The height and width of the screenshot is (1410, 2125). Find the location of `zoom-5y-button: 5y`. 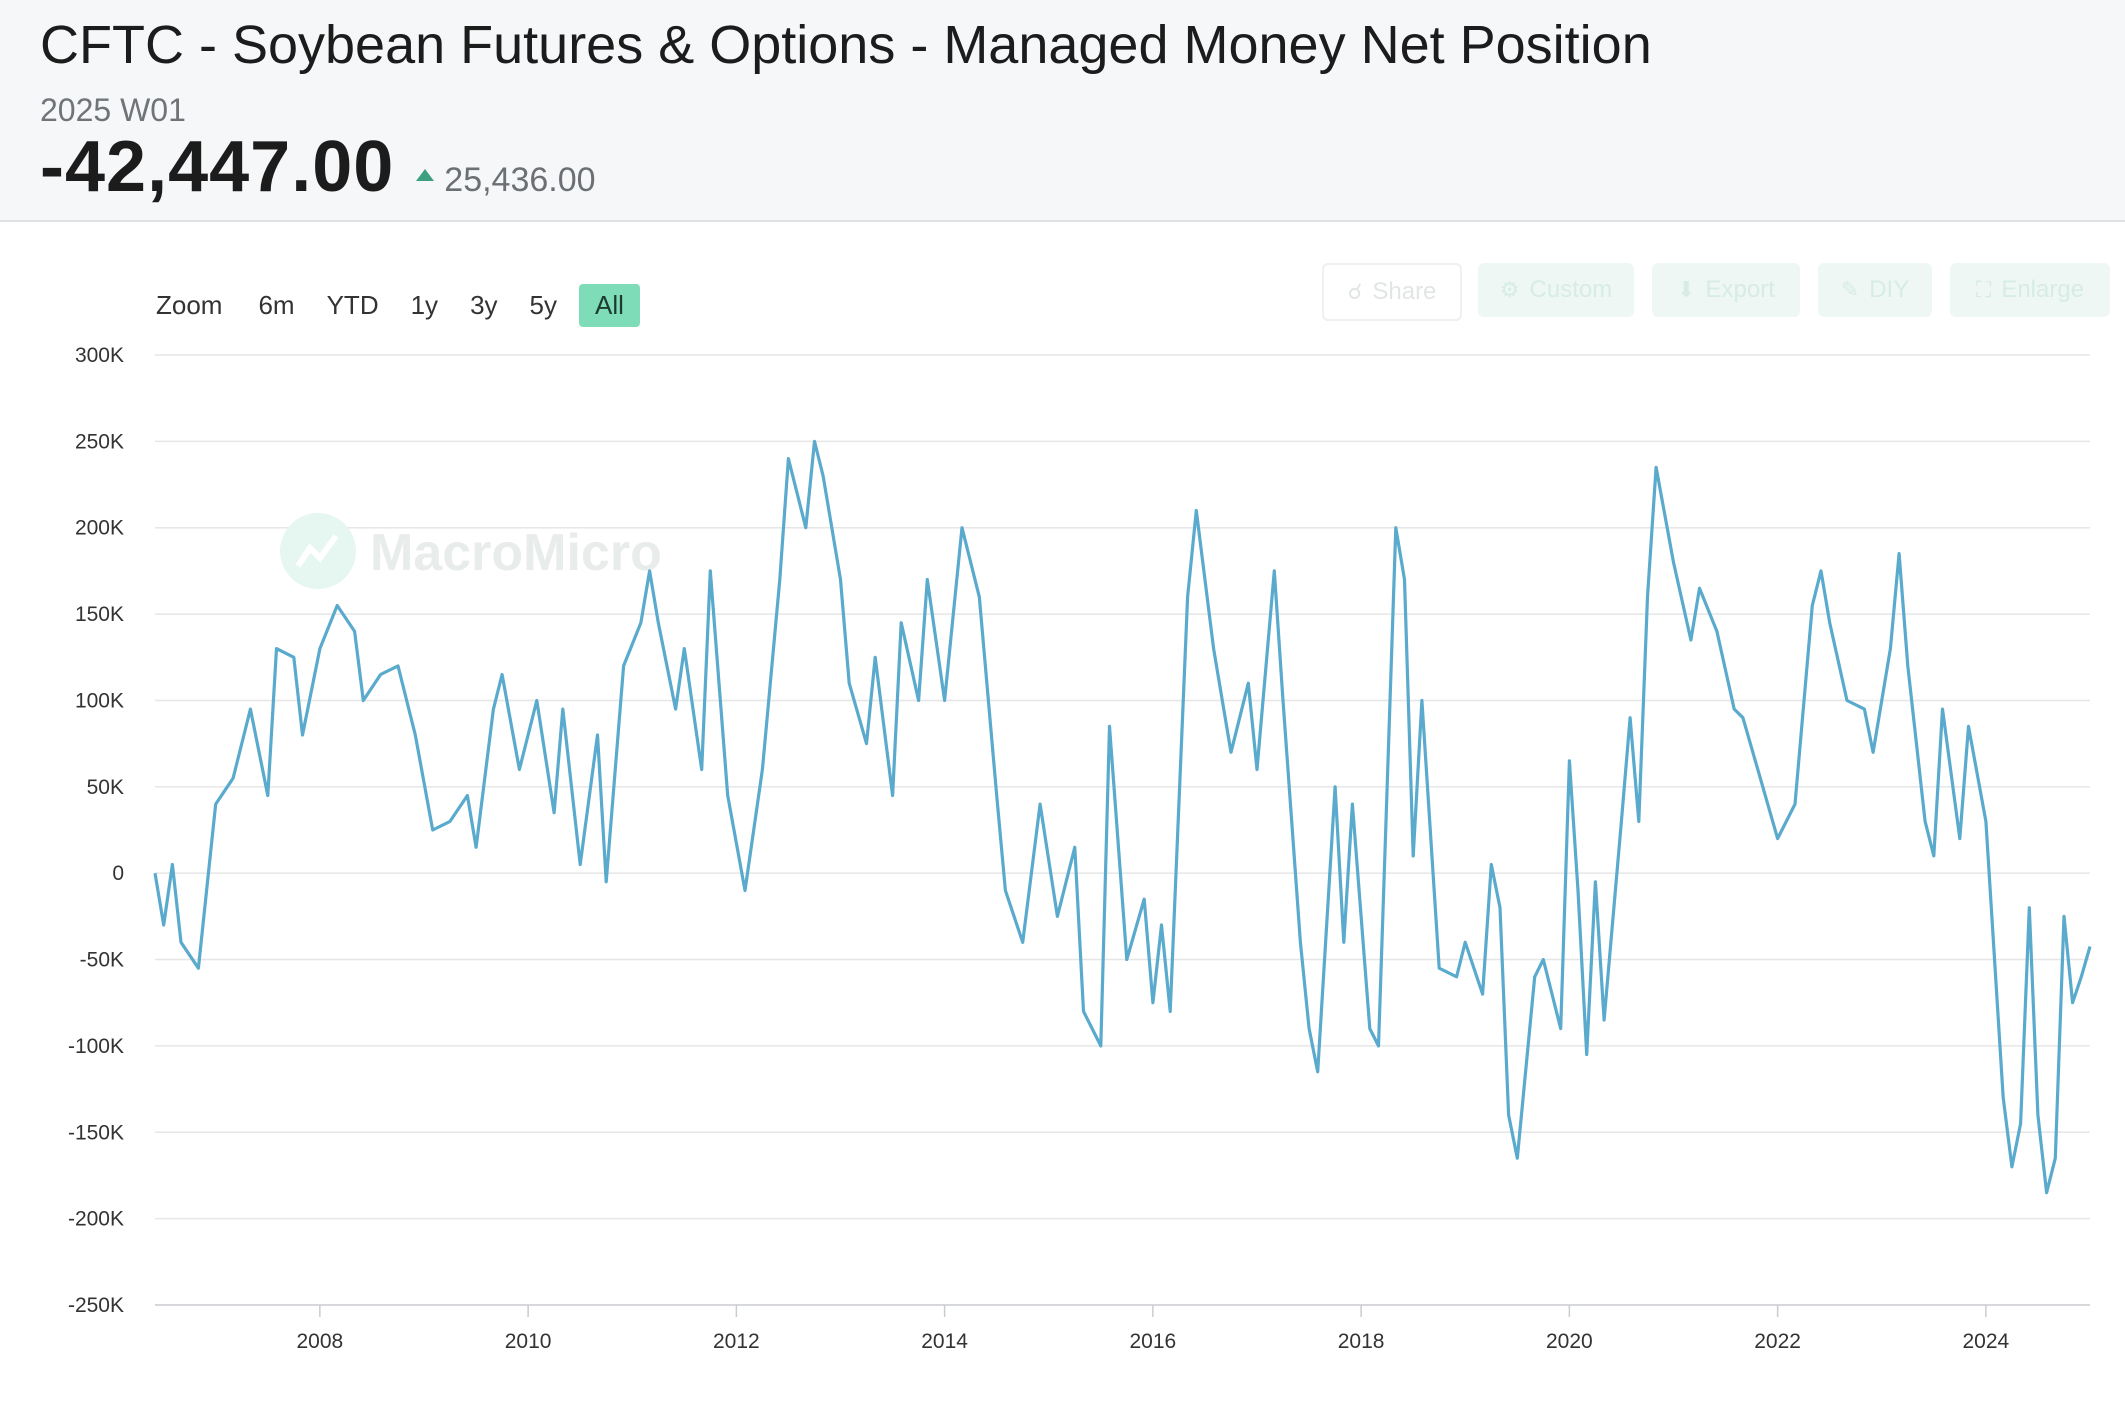

zoom-5y-button: 5y is located at coordinates (543, 304).